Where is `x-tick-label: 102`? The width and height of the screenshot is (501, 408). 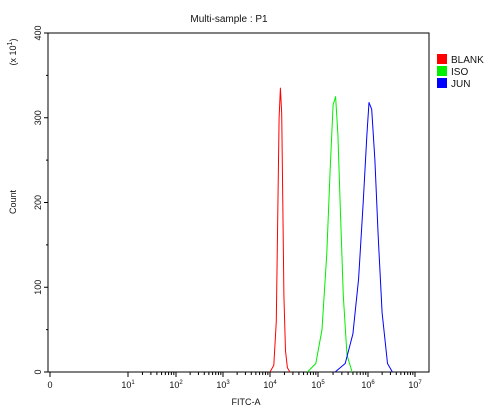
x-tick-label: 102 is located at coordinates (176, 385).